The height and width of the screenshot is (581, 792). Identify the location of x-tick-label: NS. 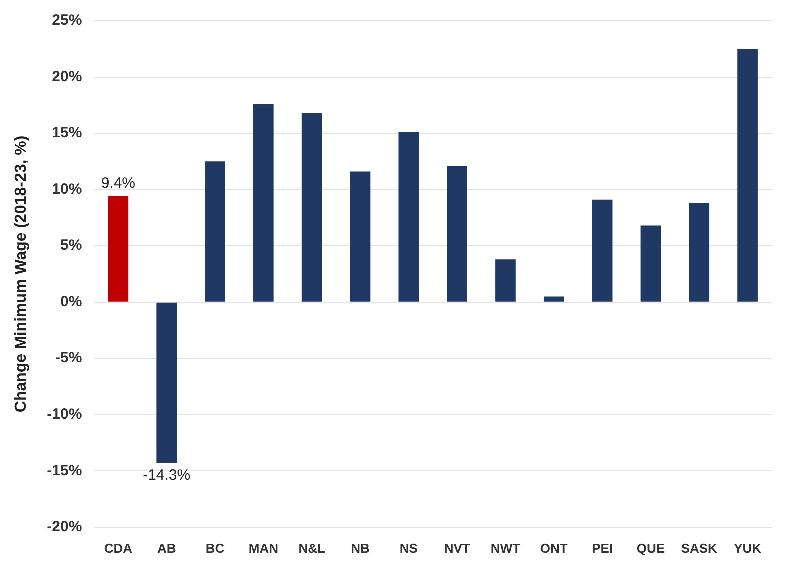
(409, 548).